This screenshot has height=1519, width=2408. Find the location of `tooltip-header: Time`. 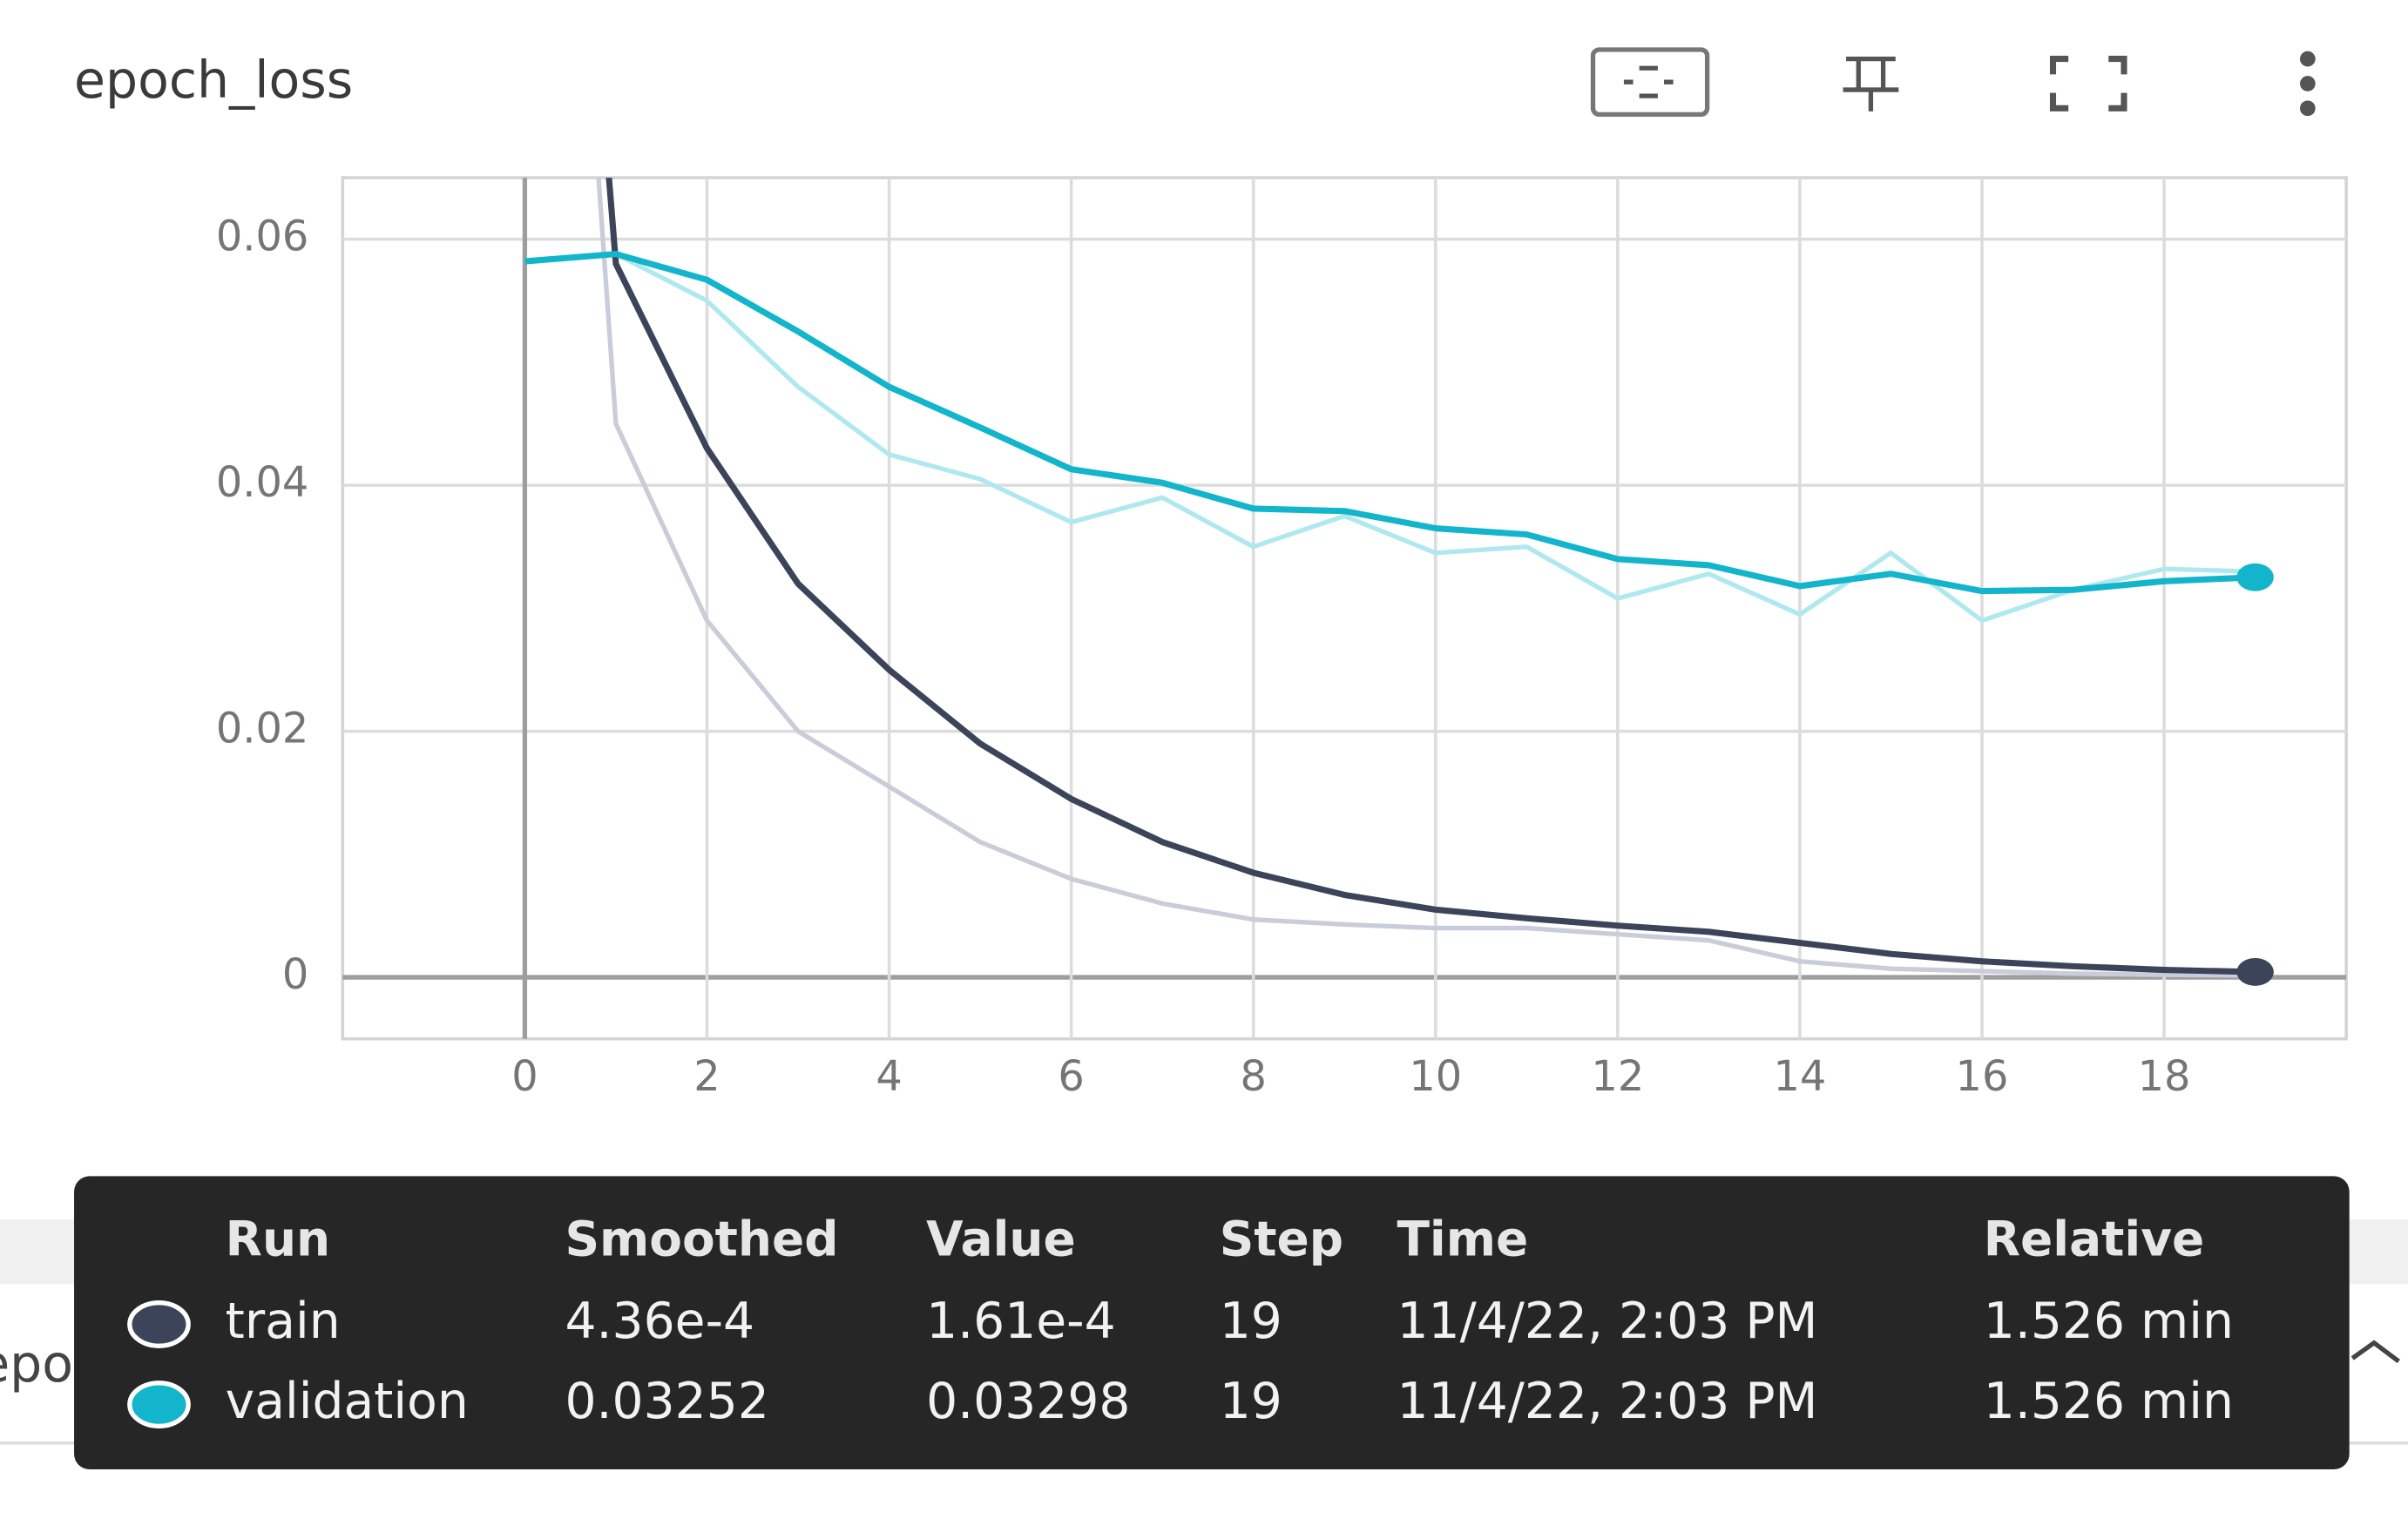

tooltip-header: Time is located at coordinates (1462, 1239).